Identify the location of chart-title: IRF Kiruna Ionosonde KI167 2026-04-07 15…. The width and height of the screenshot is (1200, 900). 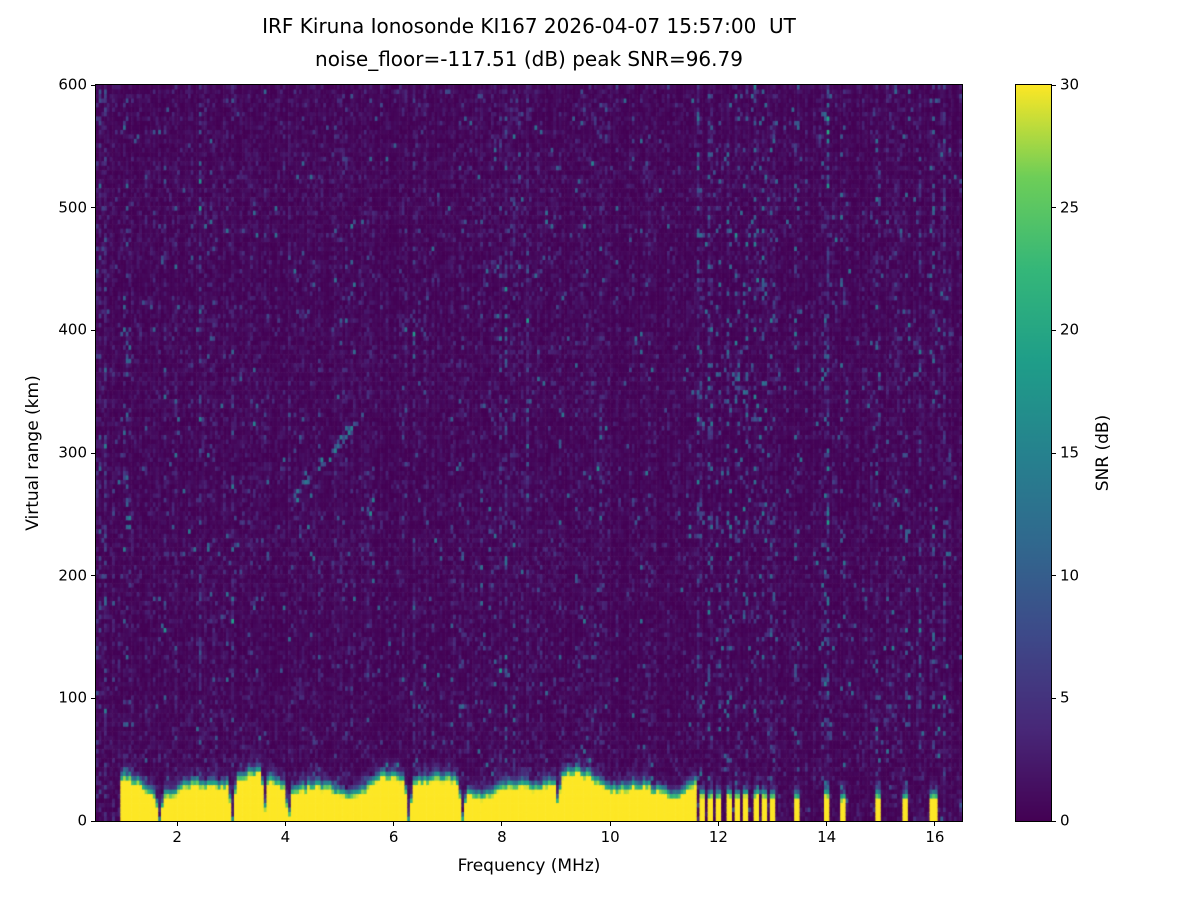
(529, 26).